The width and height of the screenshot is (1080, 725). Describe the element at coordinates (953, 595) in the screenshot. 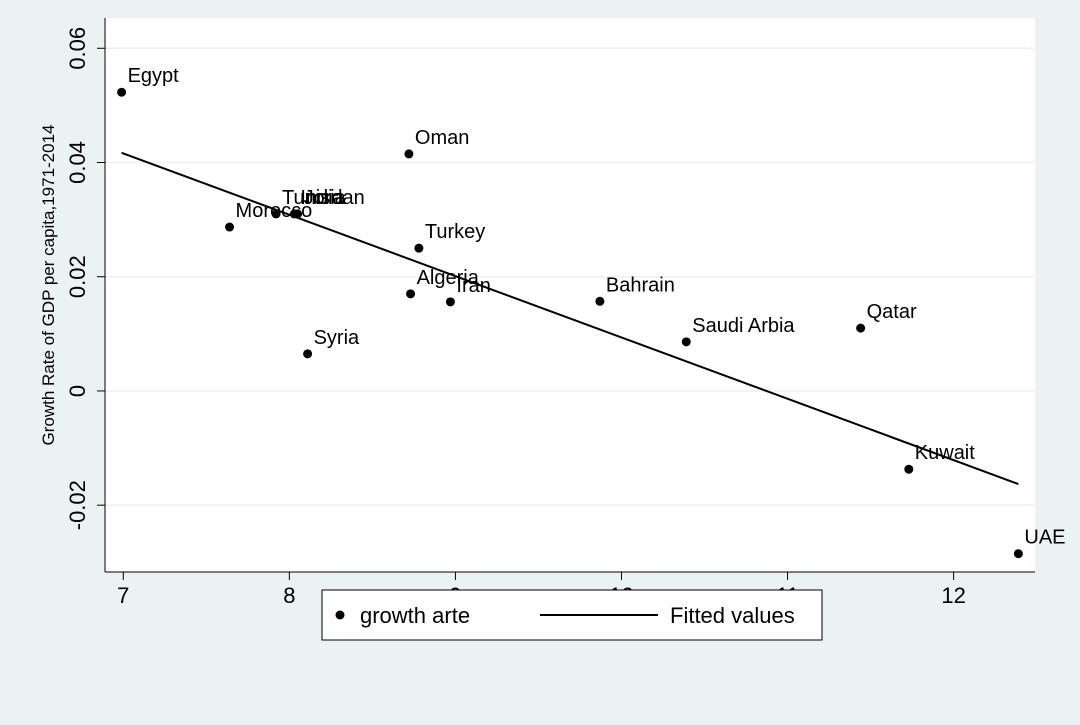

I see `x-tick-label: 12` at that location.